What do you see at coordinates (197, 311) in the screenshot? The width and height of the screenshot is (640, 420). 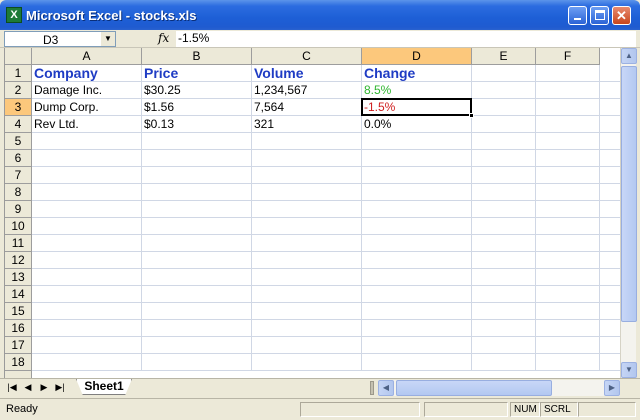 I see `cell-b15` at bounding box center [197, 311].